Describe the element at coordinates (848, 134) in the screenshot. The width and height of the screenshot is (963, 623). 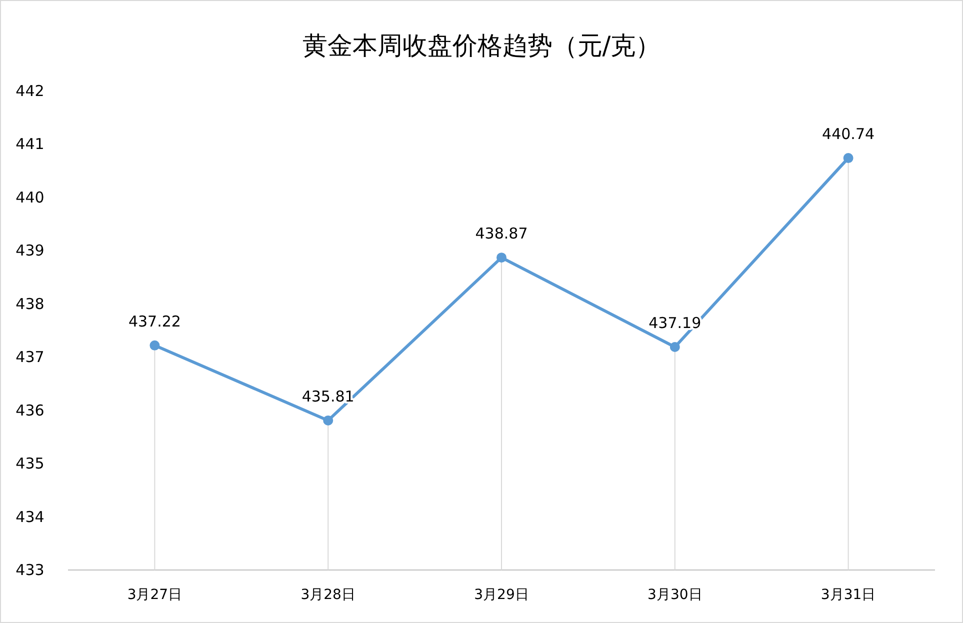
I see `data-label: 440.74` at that location.